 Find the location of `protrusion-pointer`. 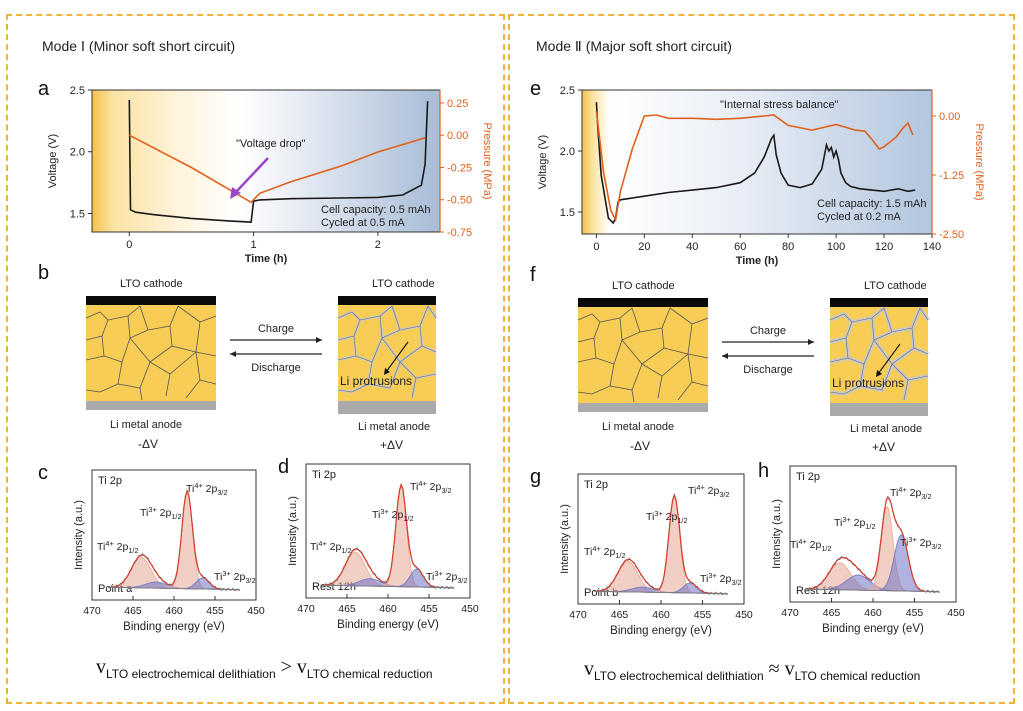

protrusion-pointer is located at coordinates (889, 359).